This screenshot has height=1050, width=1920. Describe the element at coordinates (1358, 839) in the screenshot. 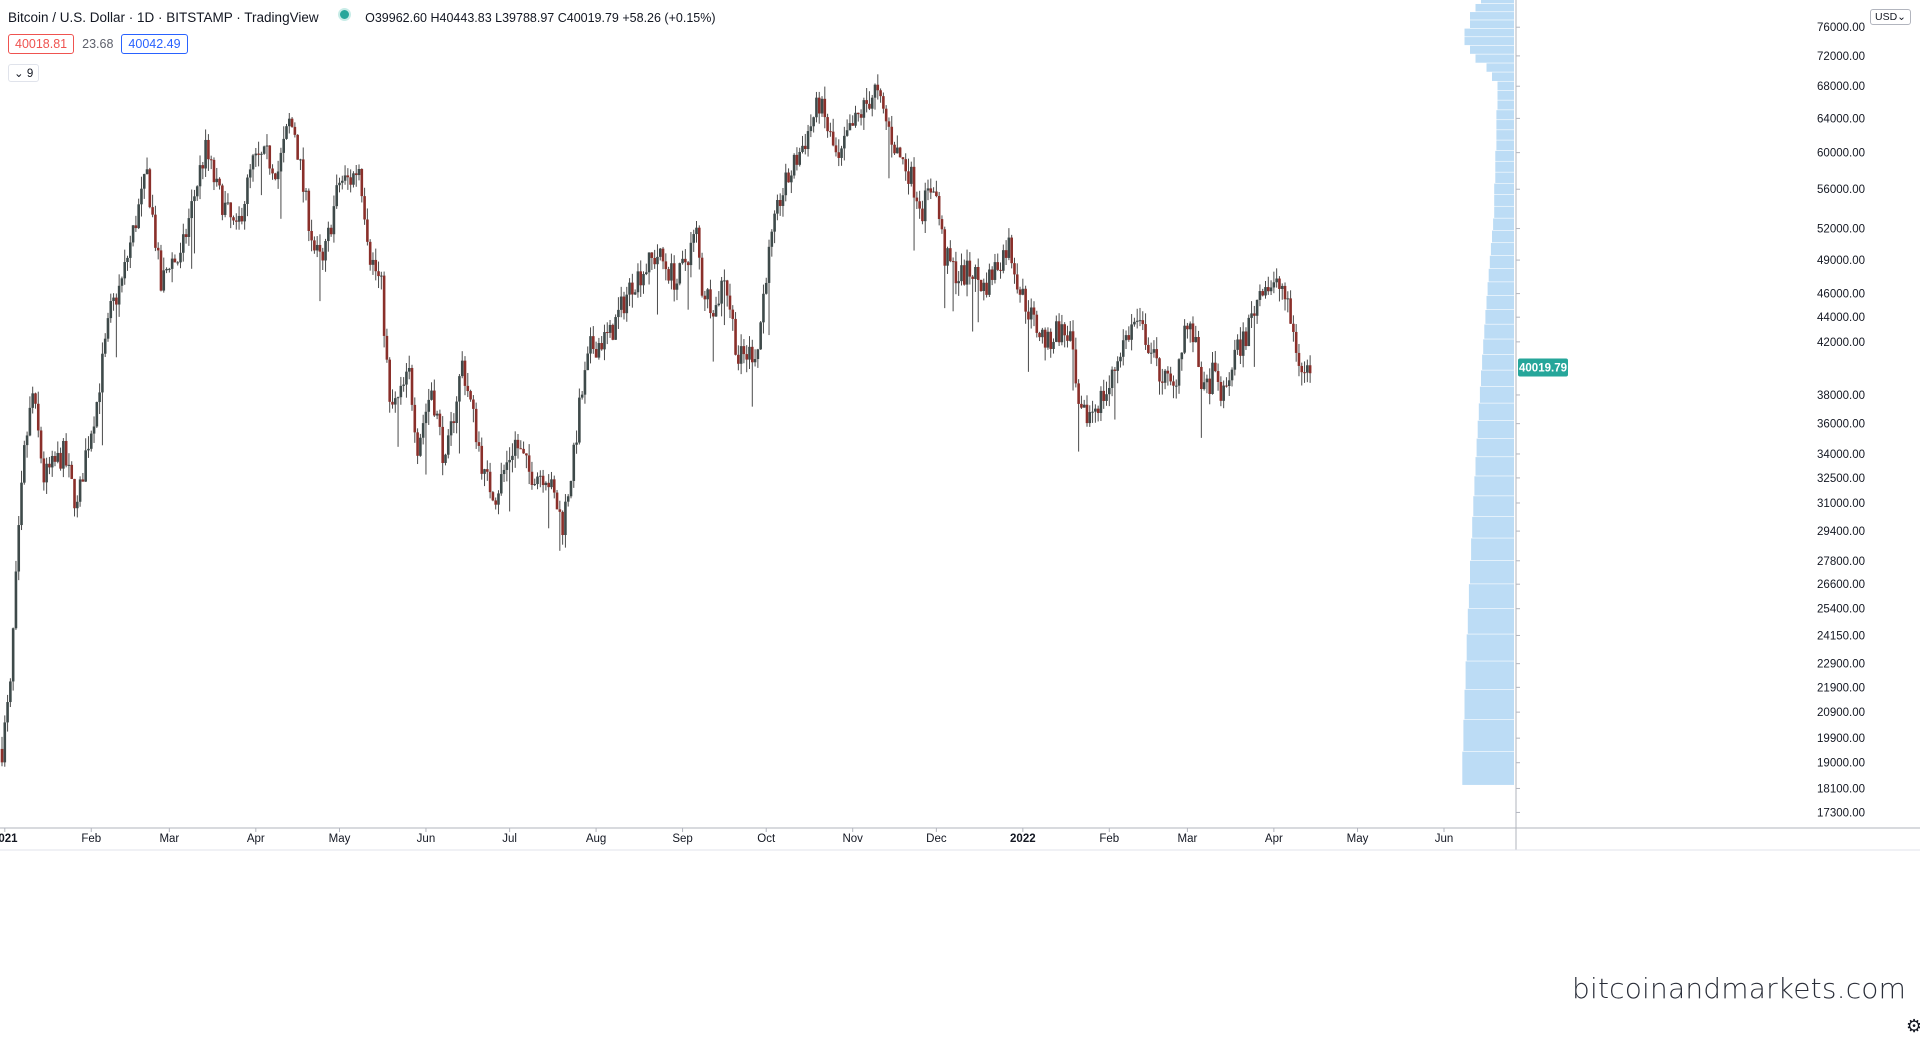

I see `time-tick-label: May` at that location.